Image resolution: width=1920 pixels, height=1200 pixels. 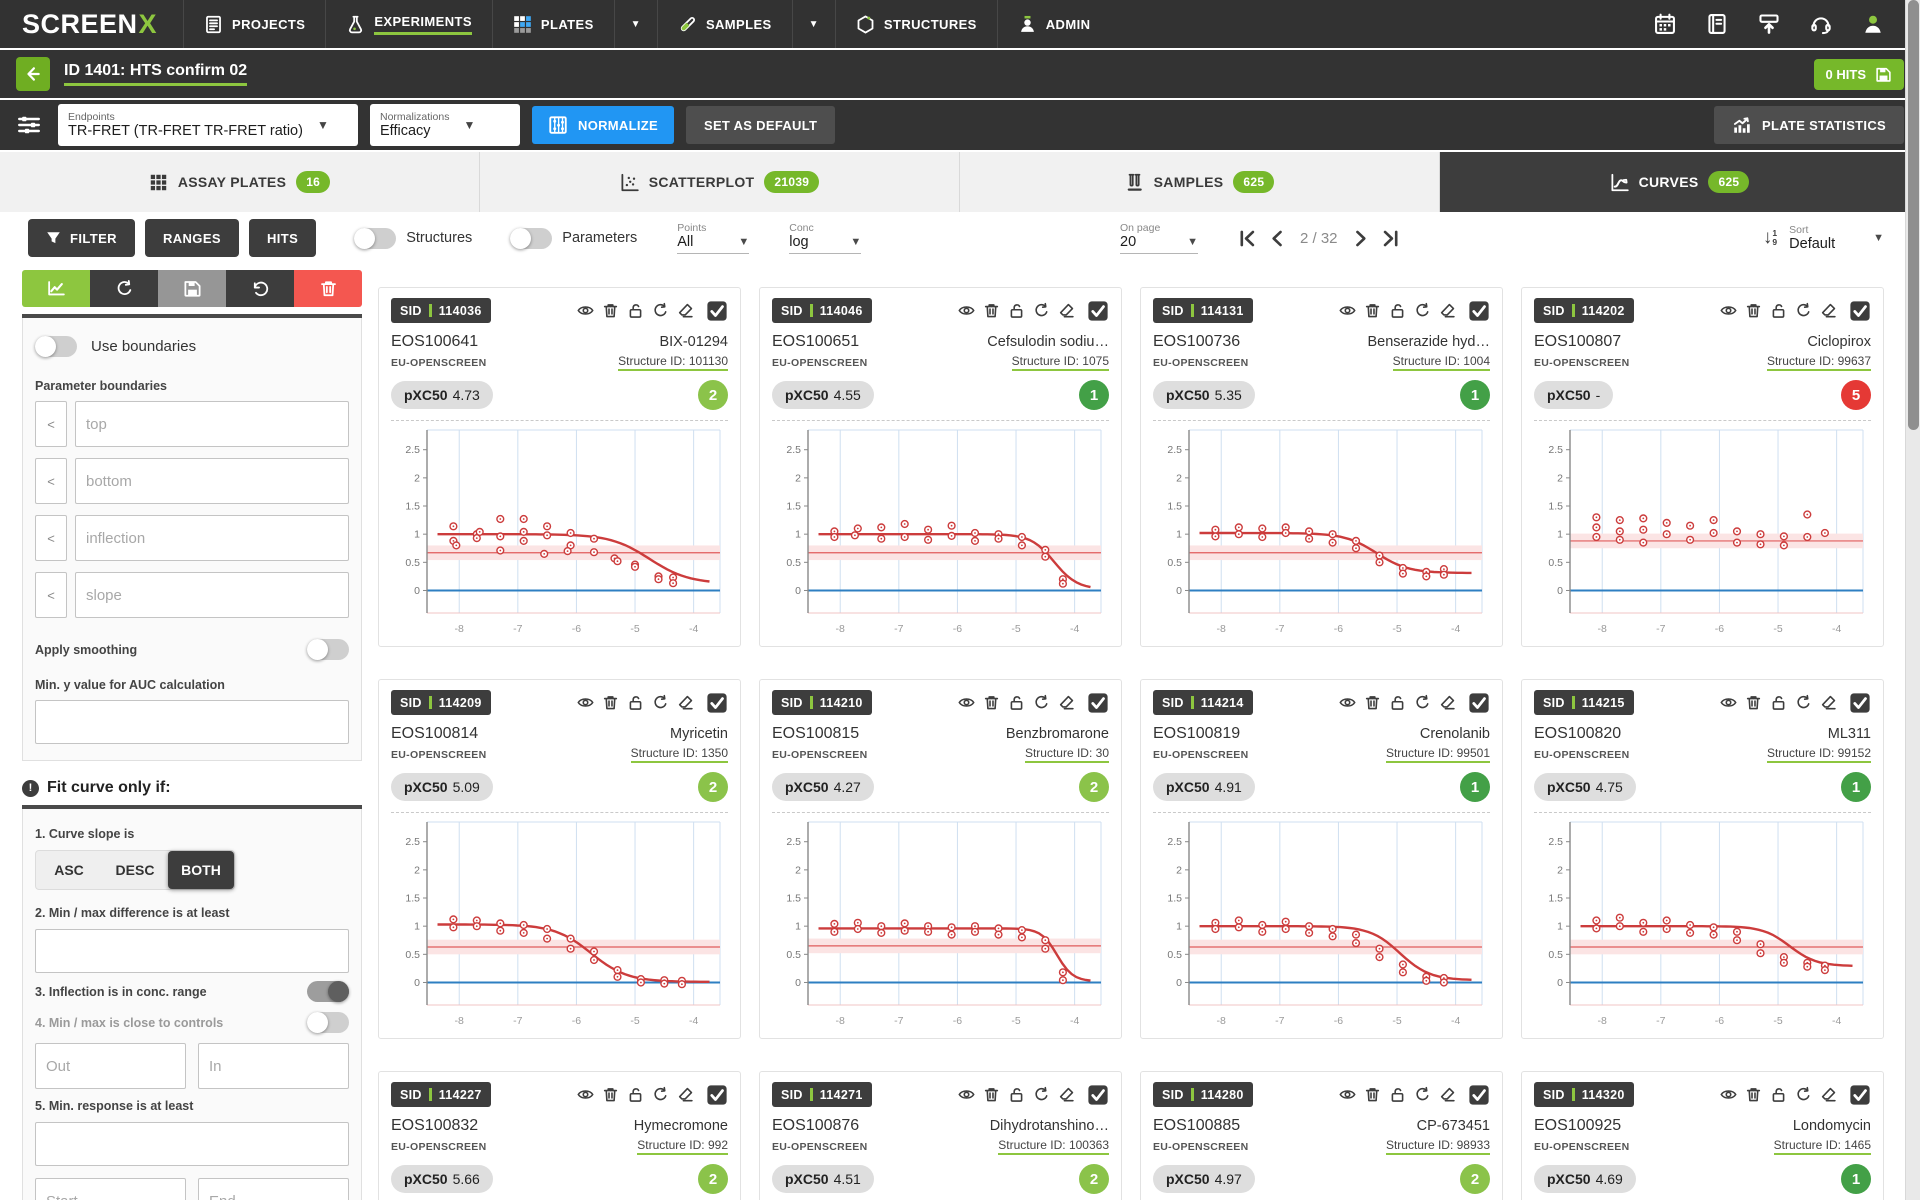 I want to click on use-boundaries-toggle, so click(x=56, y=346).